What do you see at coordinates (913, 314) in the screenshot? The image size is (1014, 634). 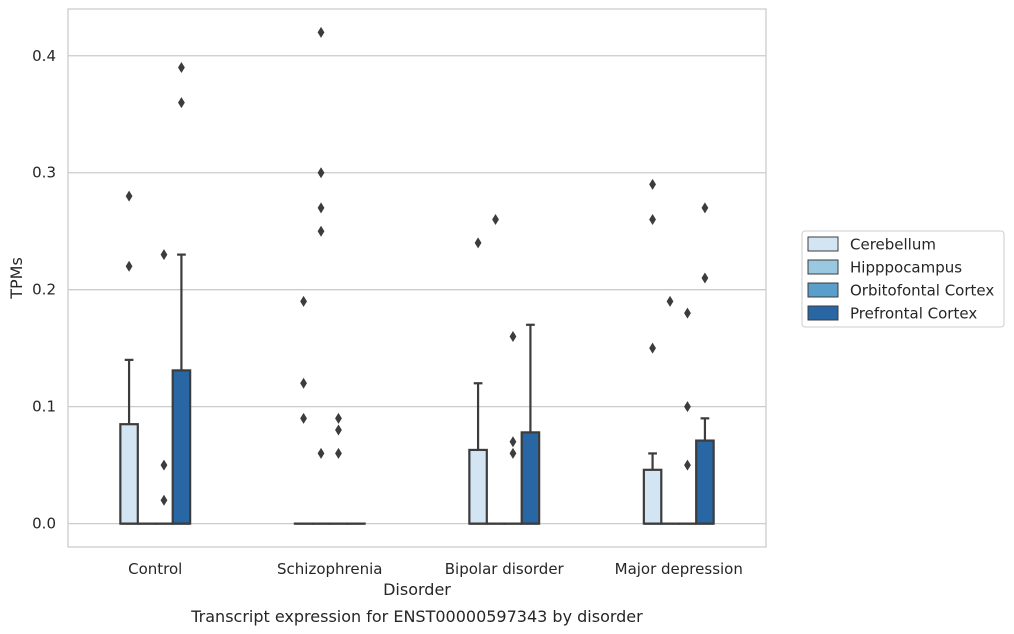 I see `legend-label: Prefrontal Cortex` at bounding box center [913, 314].